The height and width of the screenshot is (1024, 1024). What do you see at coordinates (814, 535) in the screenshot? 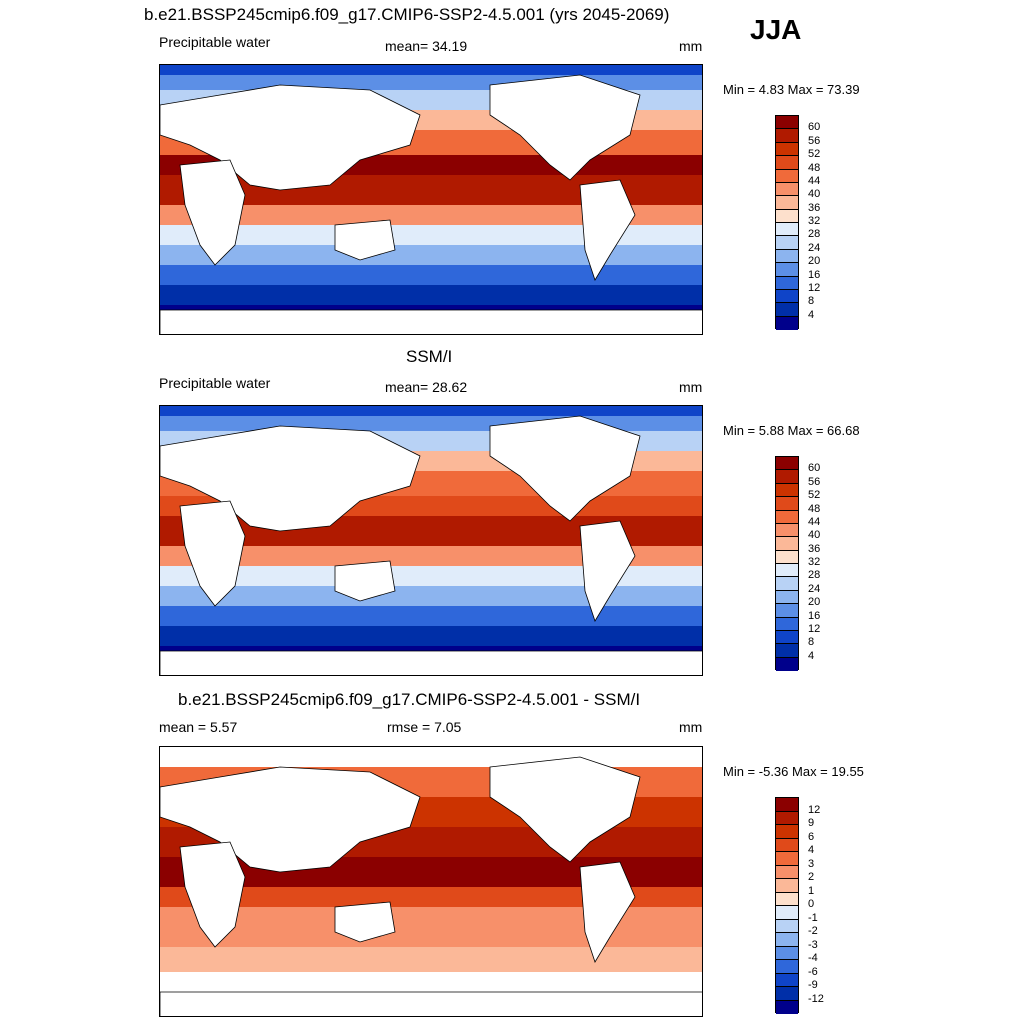
I see `colorbar-tick-label: 40` at bounding box center [814, 535].